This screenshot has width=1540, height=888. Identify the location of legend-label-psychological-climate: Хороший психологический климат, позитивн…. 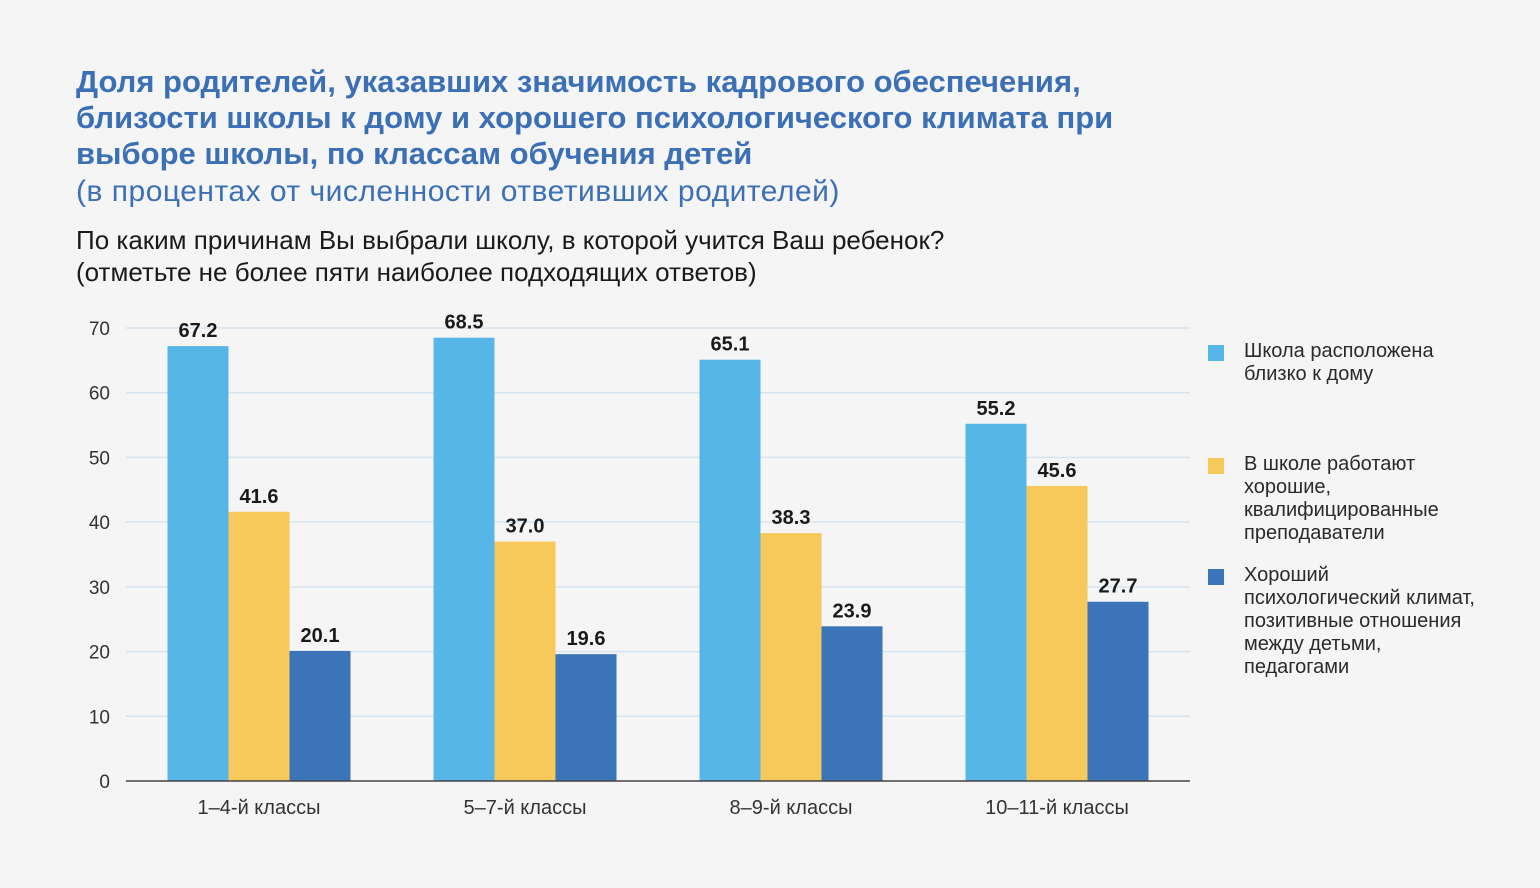
(1359, 621).